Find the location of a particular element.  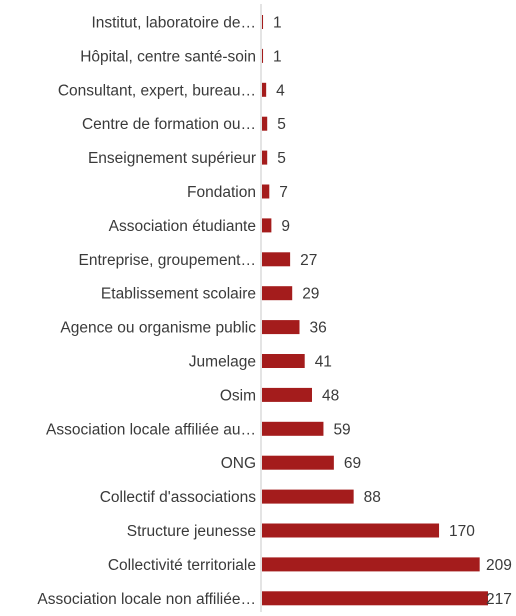

category-label: Osim is located at coordinates (238, 395).